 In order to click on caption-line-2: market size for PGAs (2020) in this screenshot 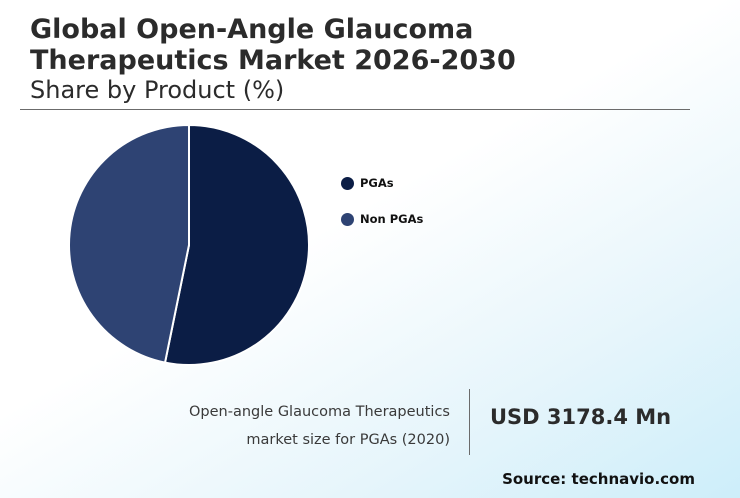, I will do `click(348, 440)`.